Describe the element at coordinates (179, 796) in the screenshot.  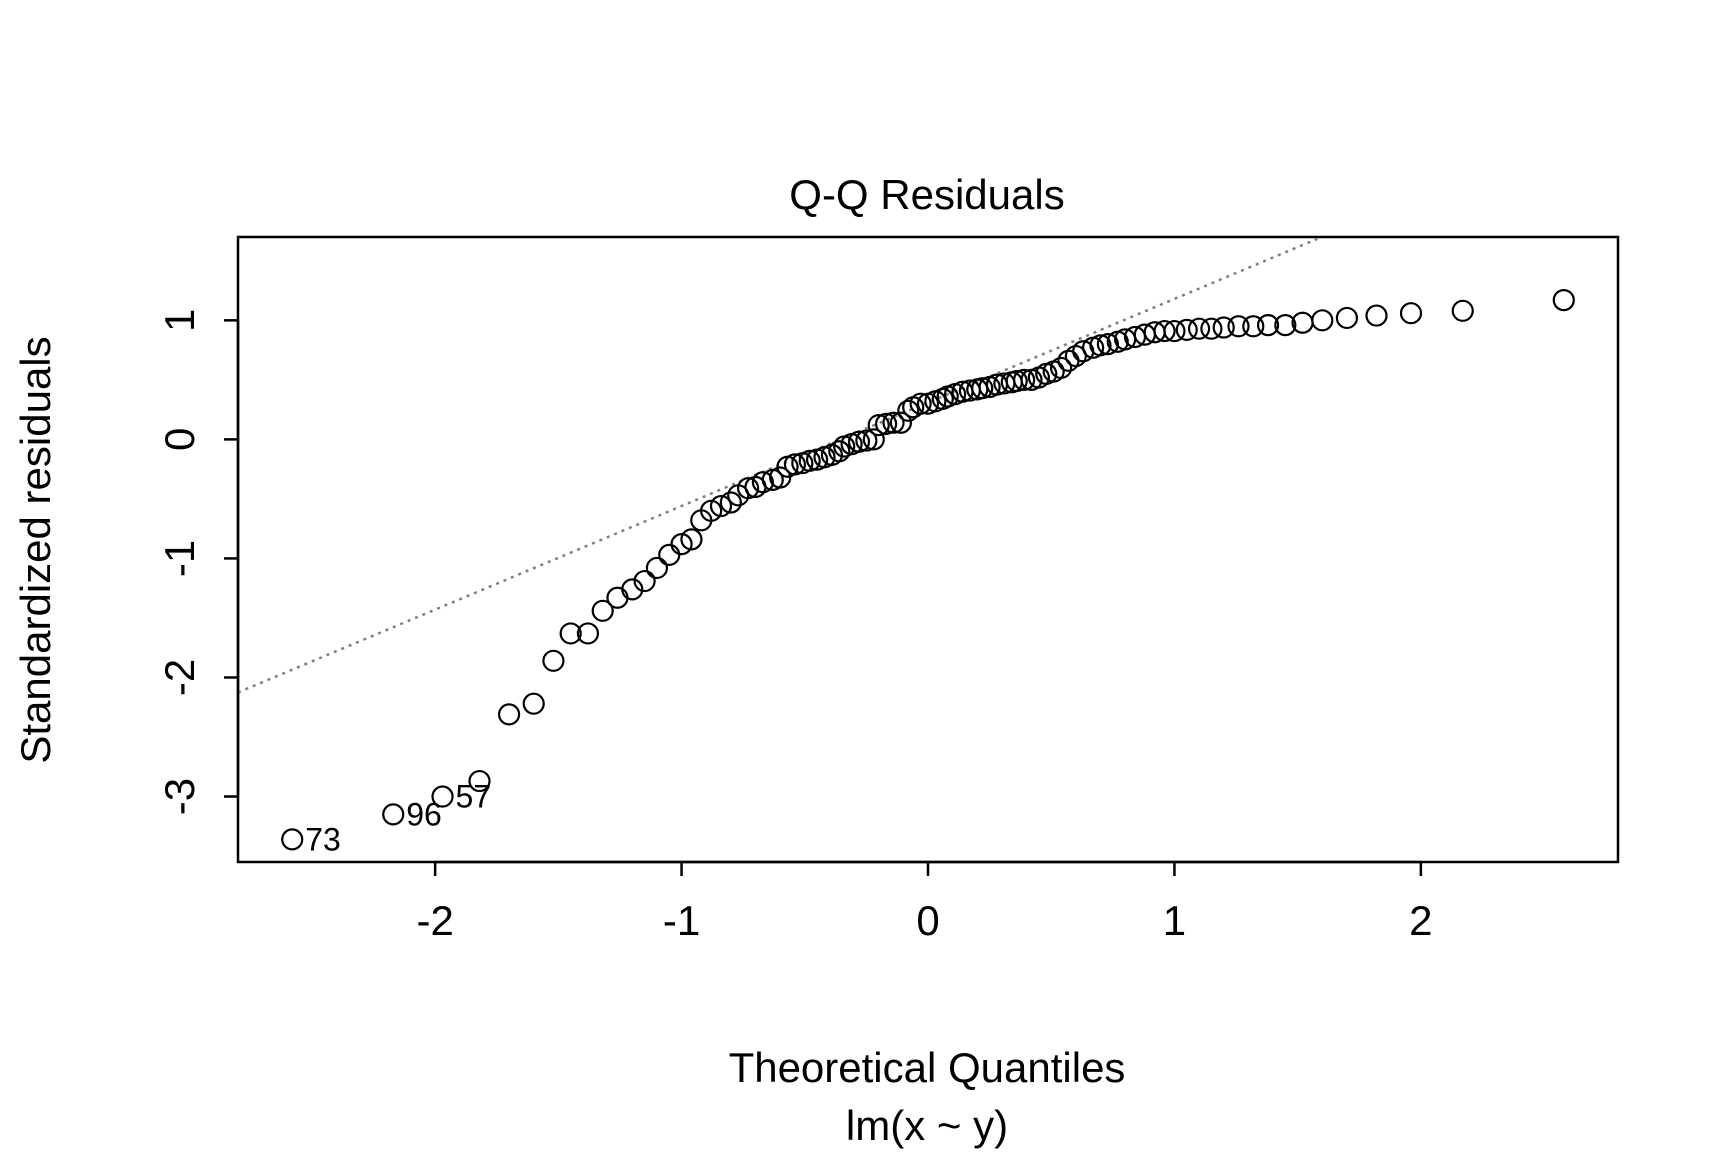
I see `y-tick-label: -3` at that location.